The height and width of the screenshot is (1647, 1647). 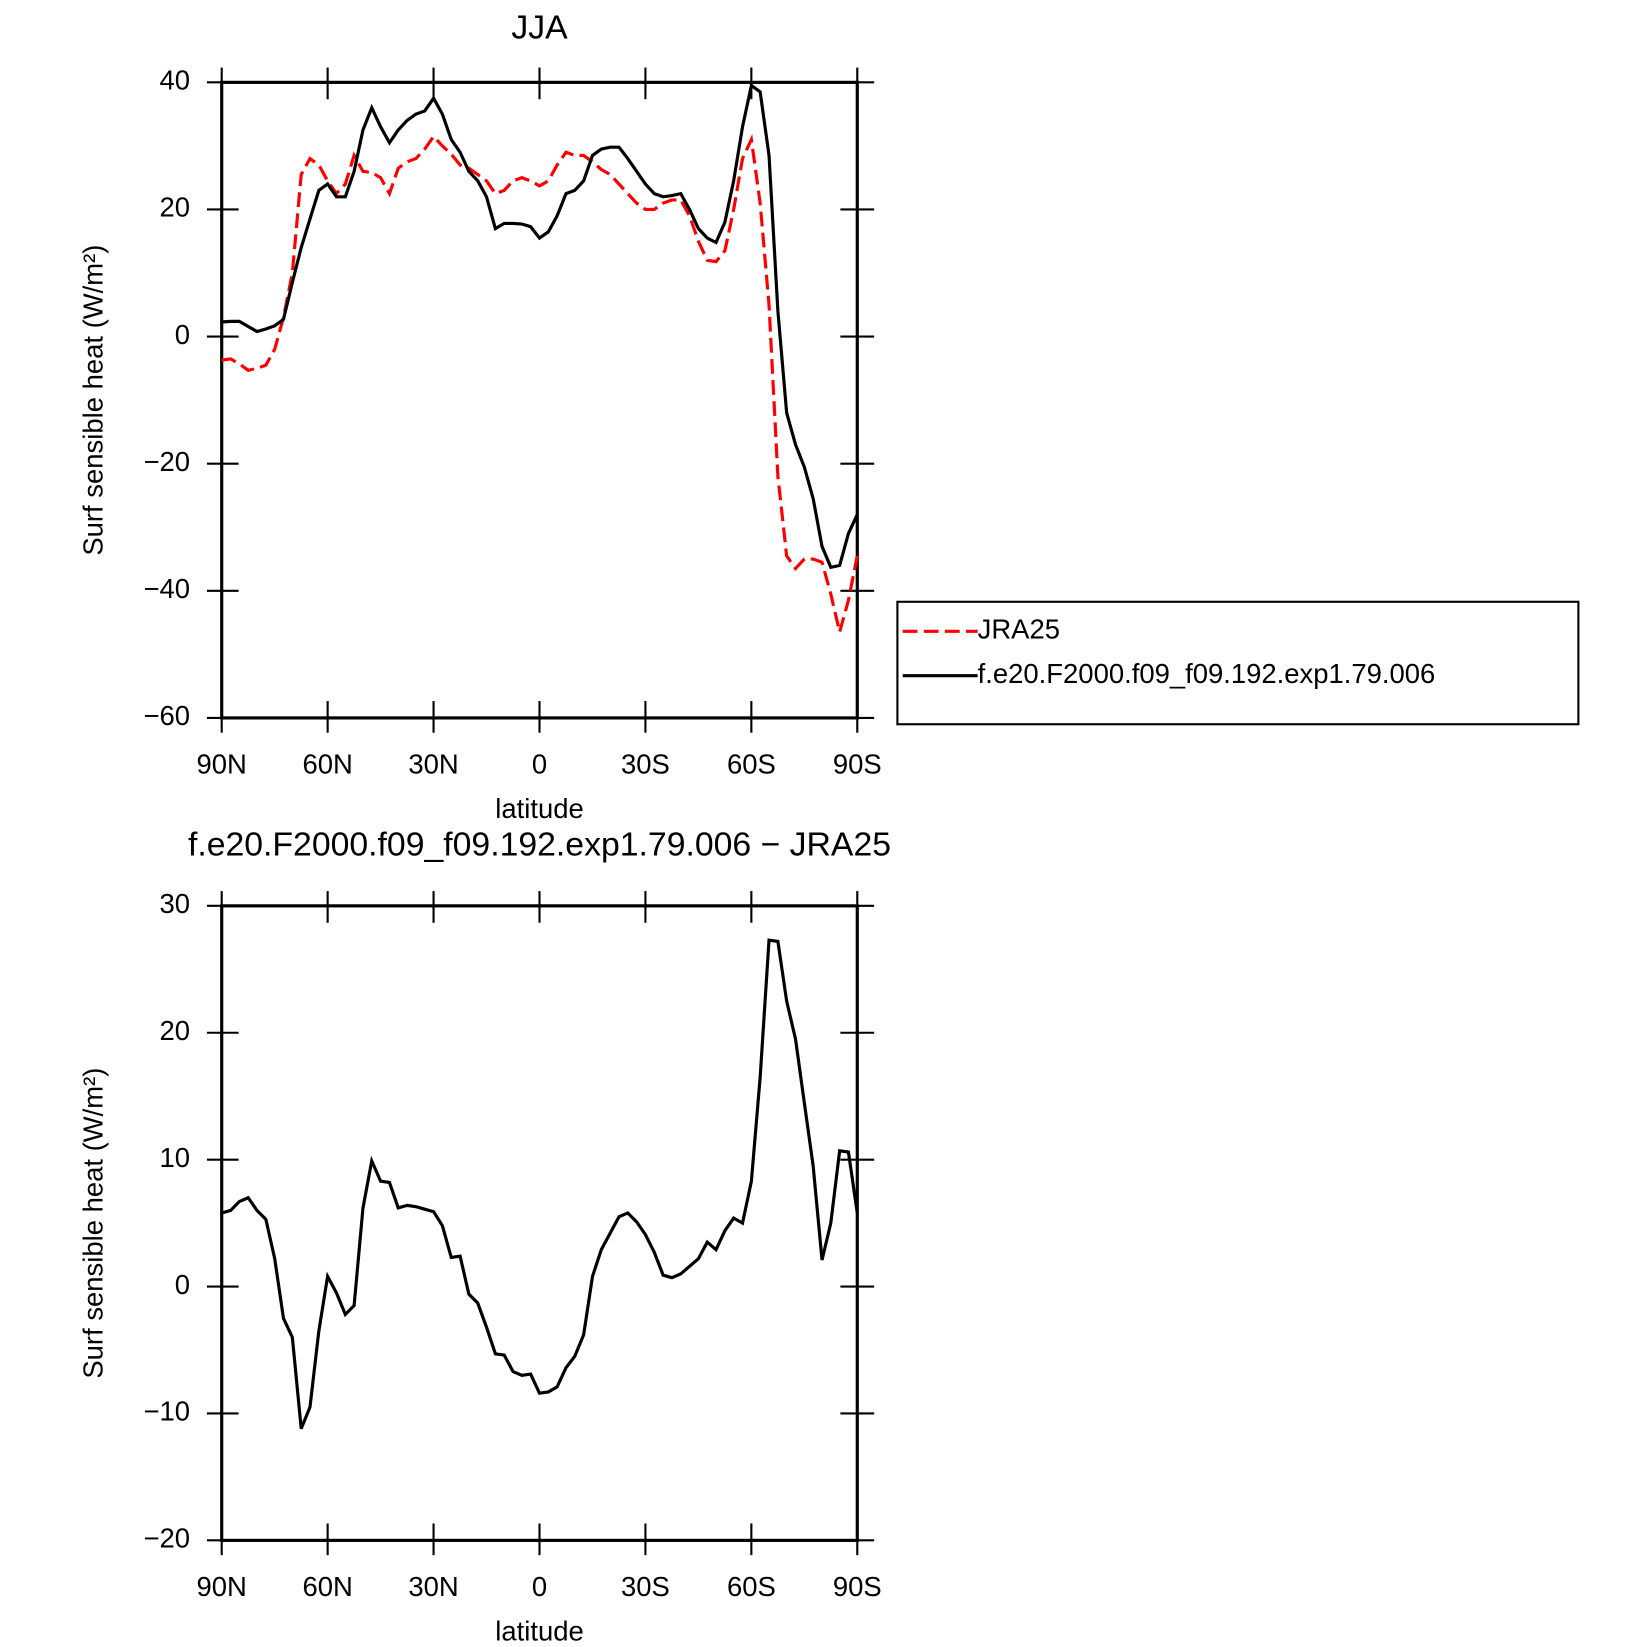 What do you see at coordinates (175, 1157) in the screenshot?
I see `y-tick-label: 10` at bounding box center [175, 1157].